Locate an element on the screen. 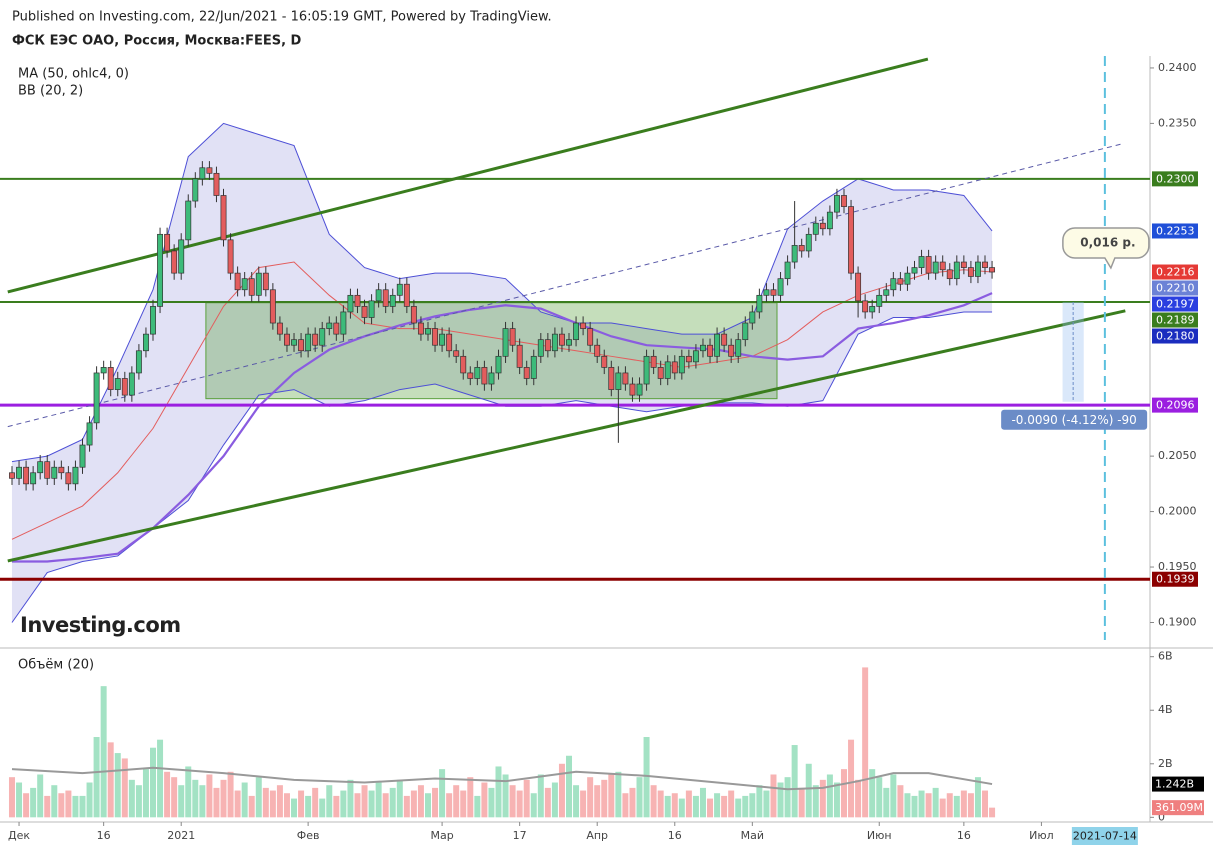  volume-label: 361.09M is located at coordinates (1179, 807).